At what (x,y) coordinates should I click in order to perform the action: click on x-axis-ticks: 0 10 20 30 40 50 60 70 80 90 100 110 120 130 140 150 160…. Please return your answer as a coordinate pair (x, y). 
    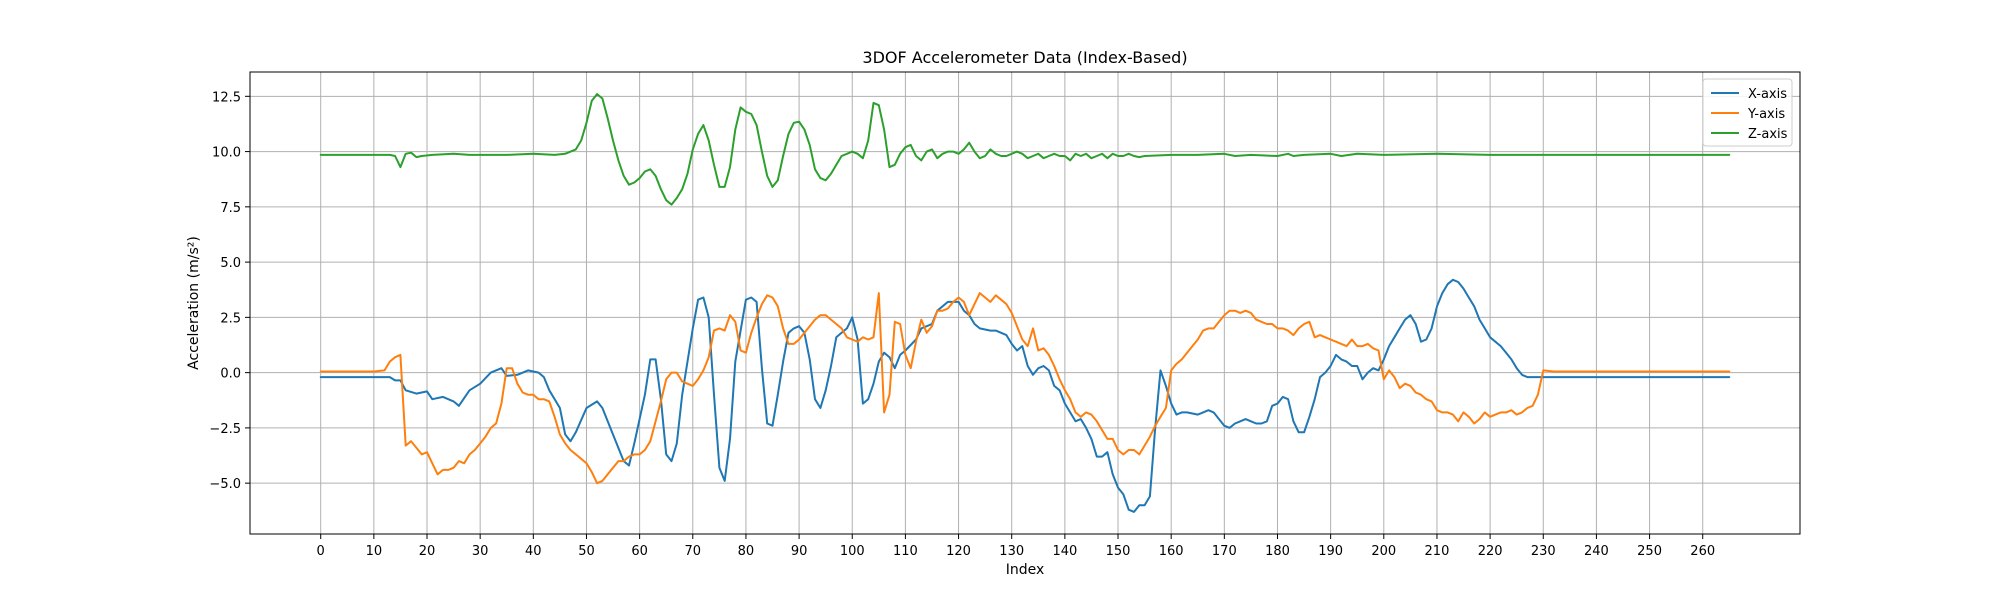
    Looking at the image, I should click on (1016, 546).